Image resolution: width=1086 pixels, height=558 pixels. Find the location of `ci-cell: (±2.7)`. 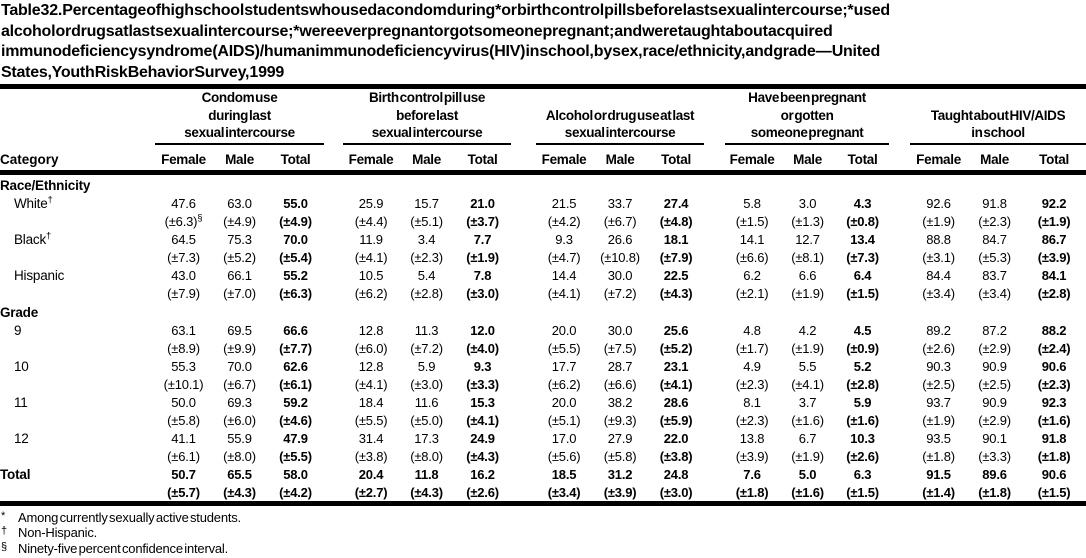

ci-cell: (±2.7) is located at coordinates (371, 492).